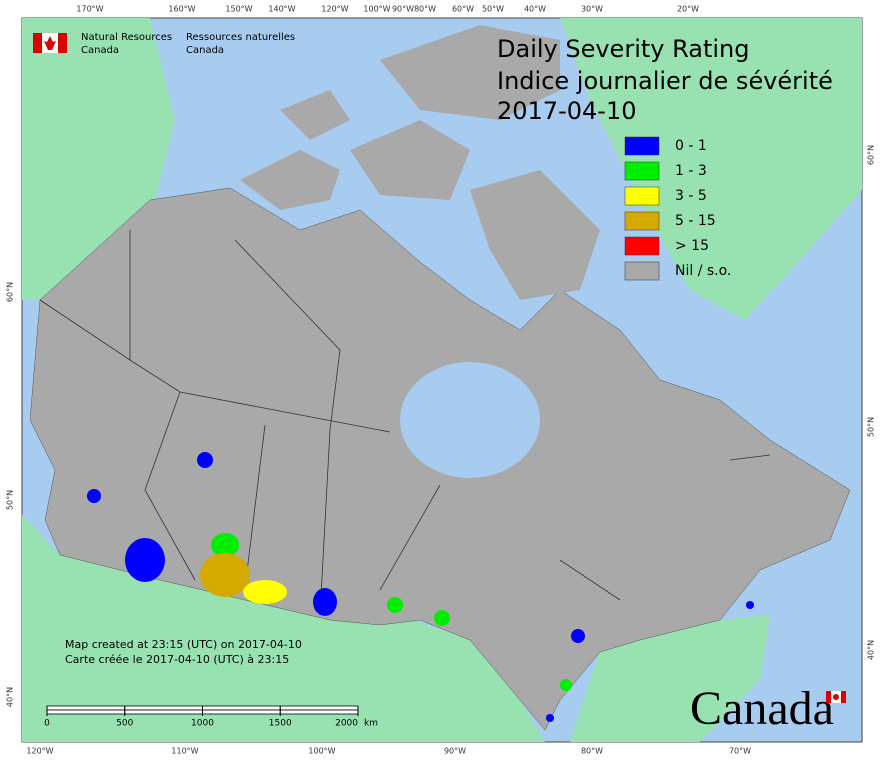 Image resolution: width=880 pixels, height=760 pixels. What do you see at coordinates (126, 37) in the screenshot?
I see `agency-en: Natural Resources` at bounding box center [126, 37].